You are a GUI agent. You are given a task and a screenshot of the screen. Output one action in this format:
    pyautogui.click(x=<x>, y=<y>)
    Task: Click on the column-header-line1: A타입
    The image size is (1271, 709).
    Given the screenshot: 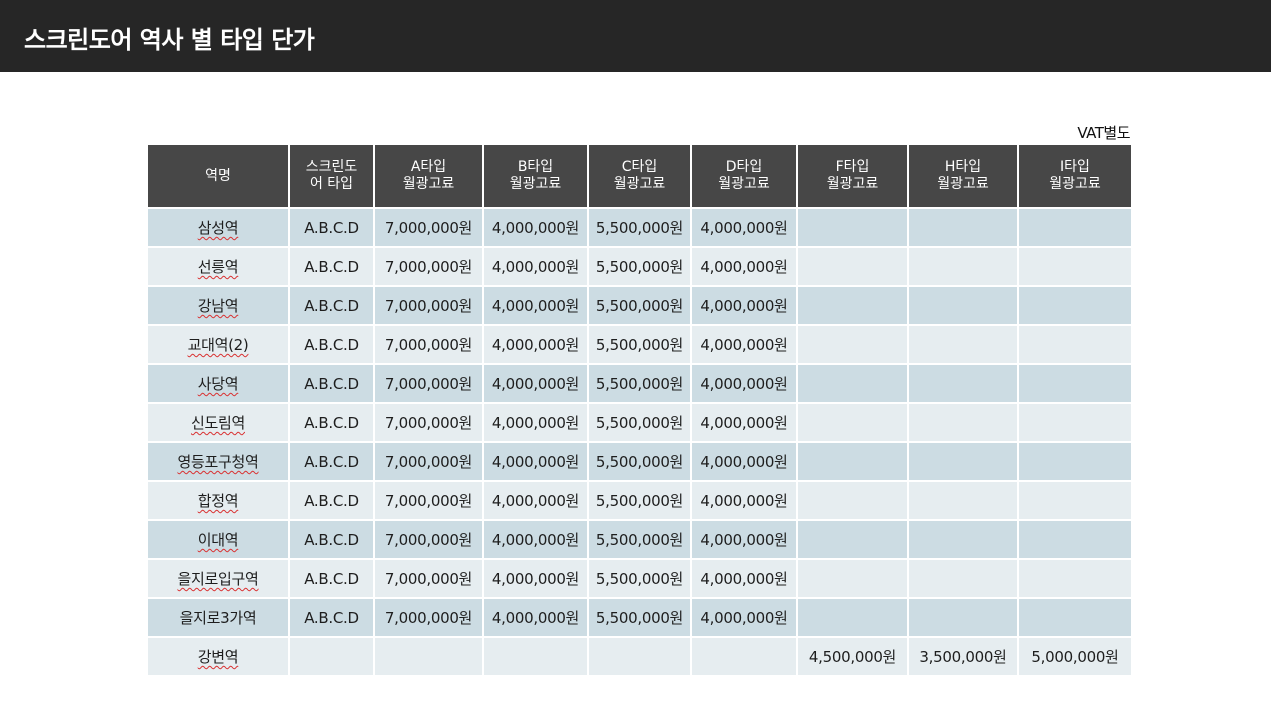 What is the action you would take?
    pyautogui.click(x=428, y=167)
    